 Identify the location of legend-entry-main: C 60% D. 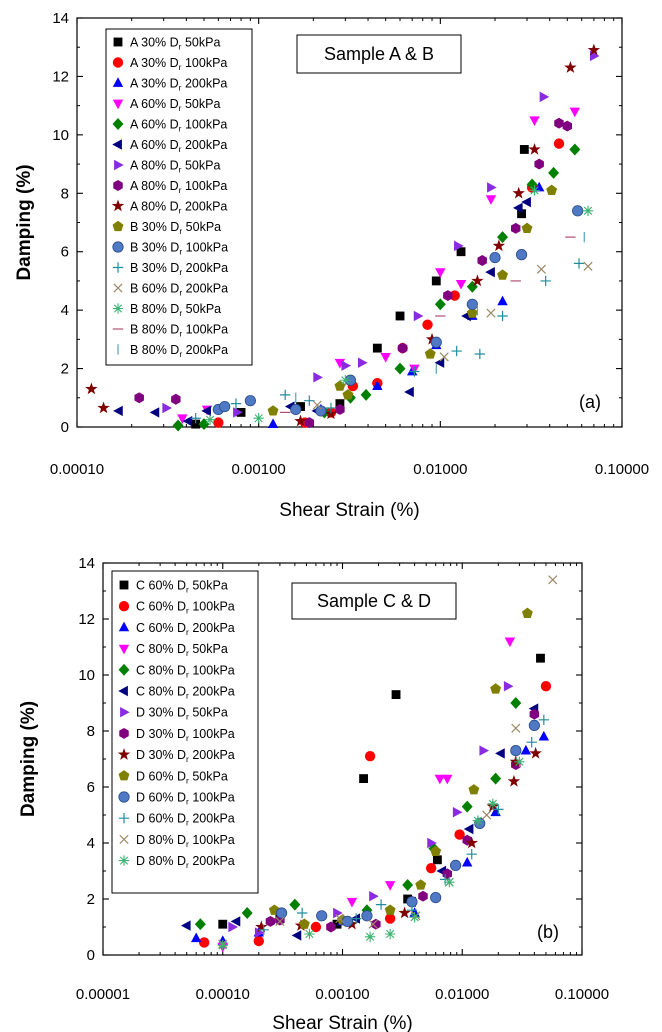
(161, 607).